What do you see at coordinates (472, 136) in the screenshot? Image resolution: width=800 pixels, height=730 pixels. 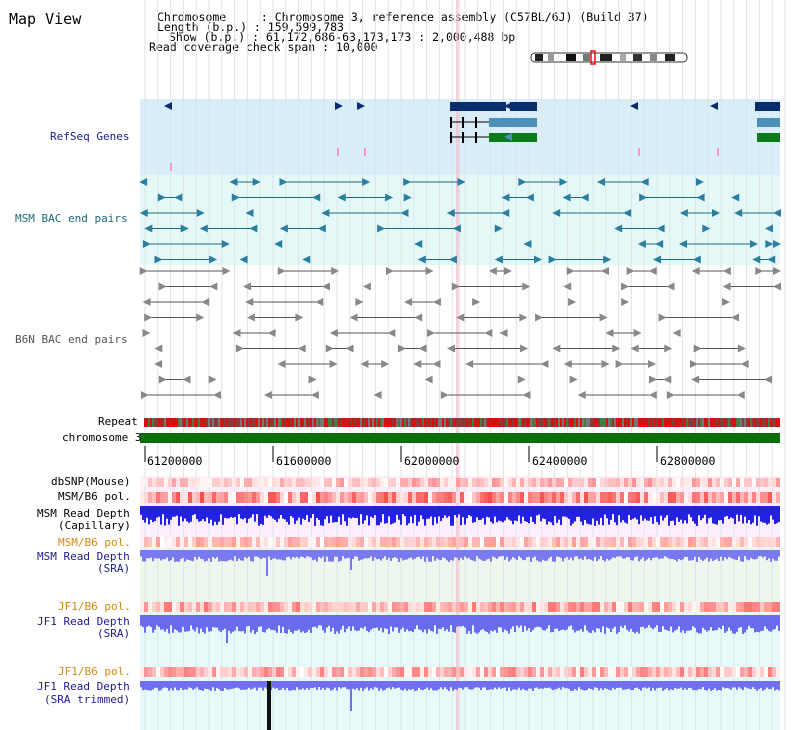 I see `refseq-genes-track` at bounding box center [472, 136].